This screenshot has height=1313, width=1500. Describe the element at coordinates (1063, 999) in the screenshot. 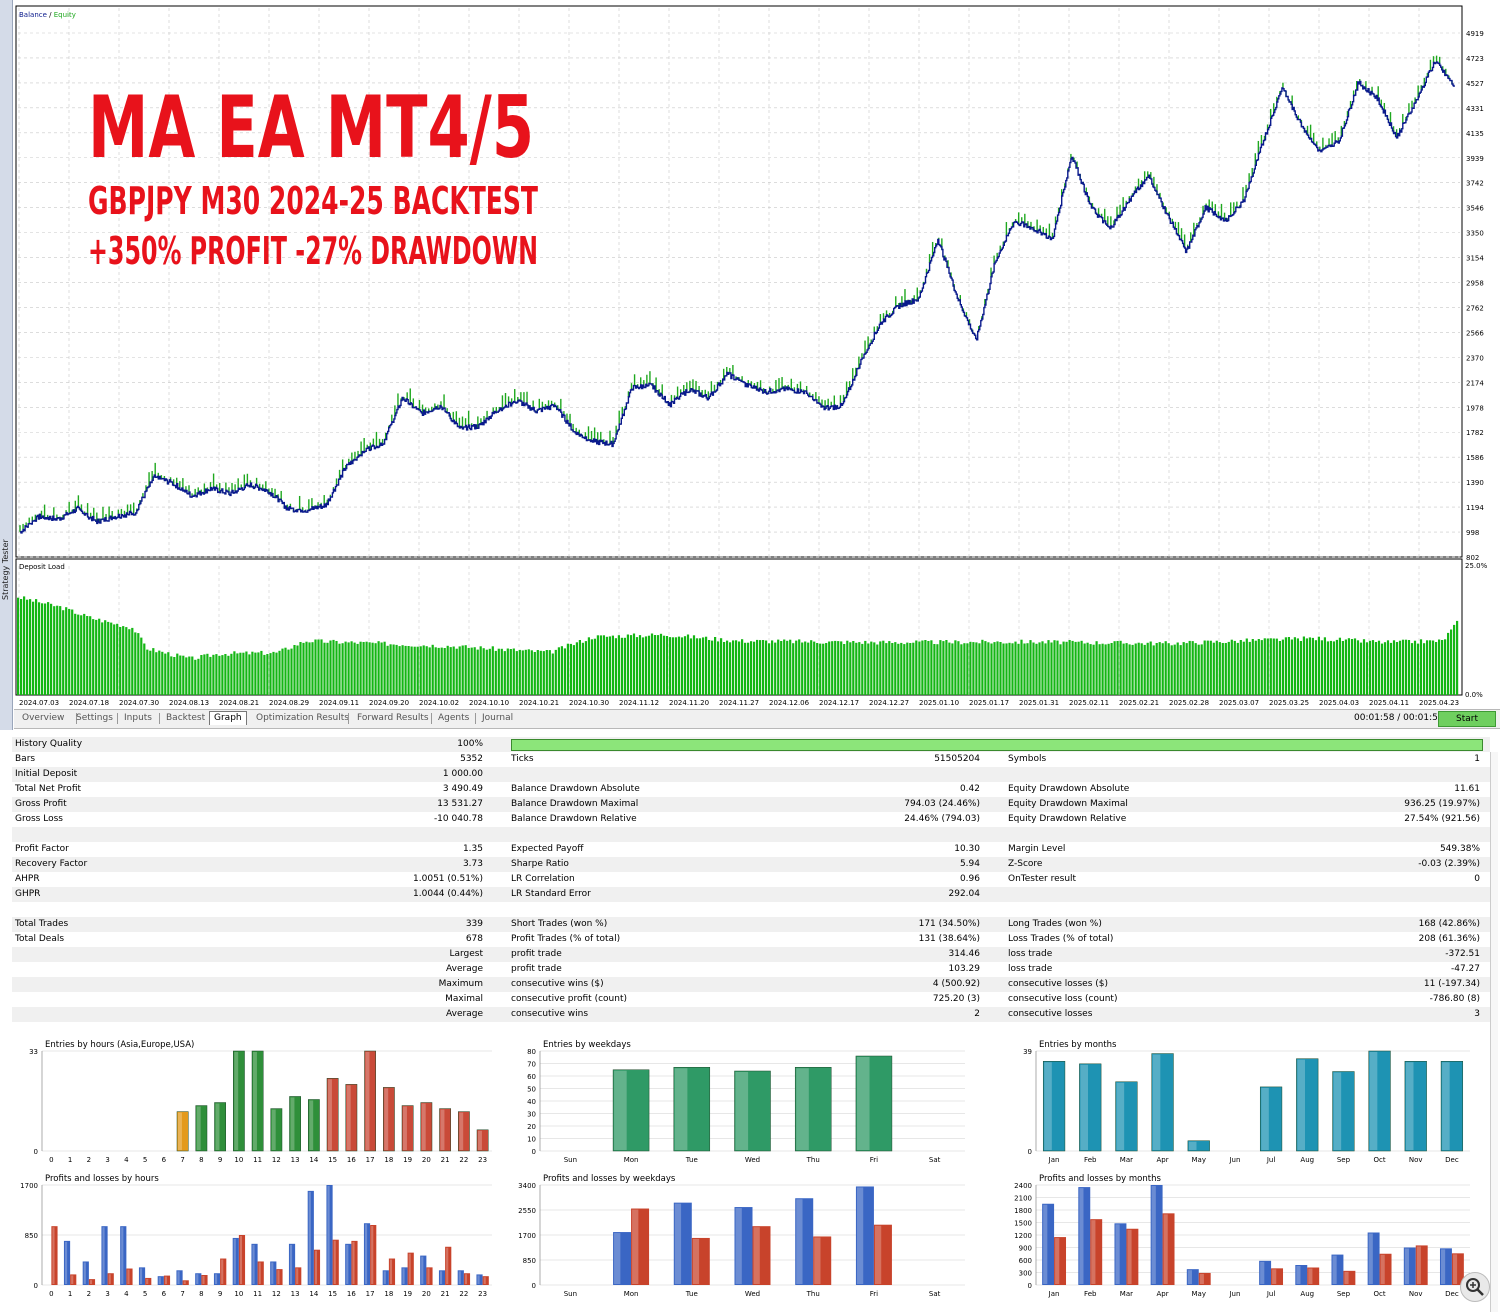

I see `report-label: consecutive loss (count)` at that location.